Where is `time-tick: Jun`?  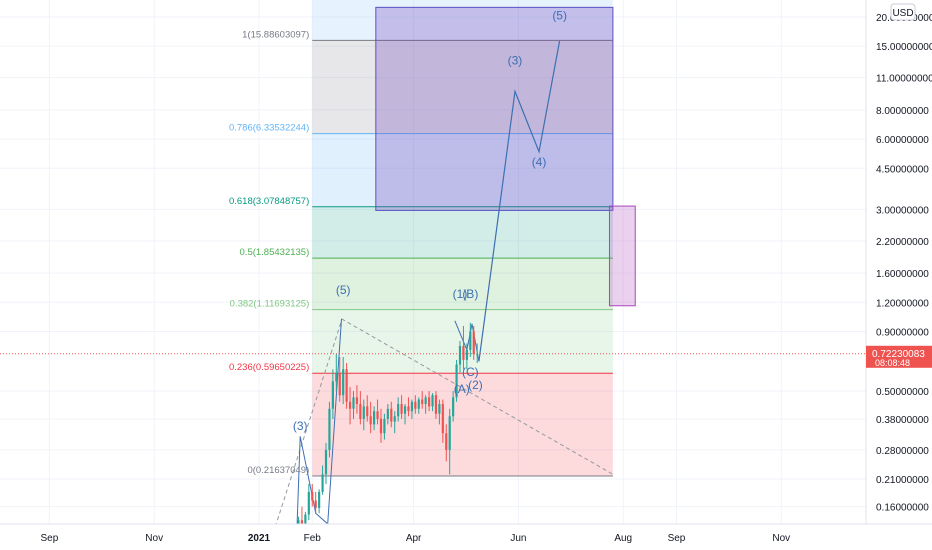
time-tick: Jun is located at coordinates (518, 538).